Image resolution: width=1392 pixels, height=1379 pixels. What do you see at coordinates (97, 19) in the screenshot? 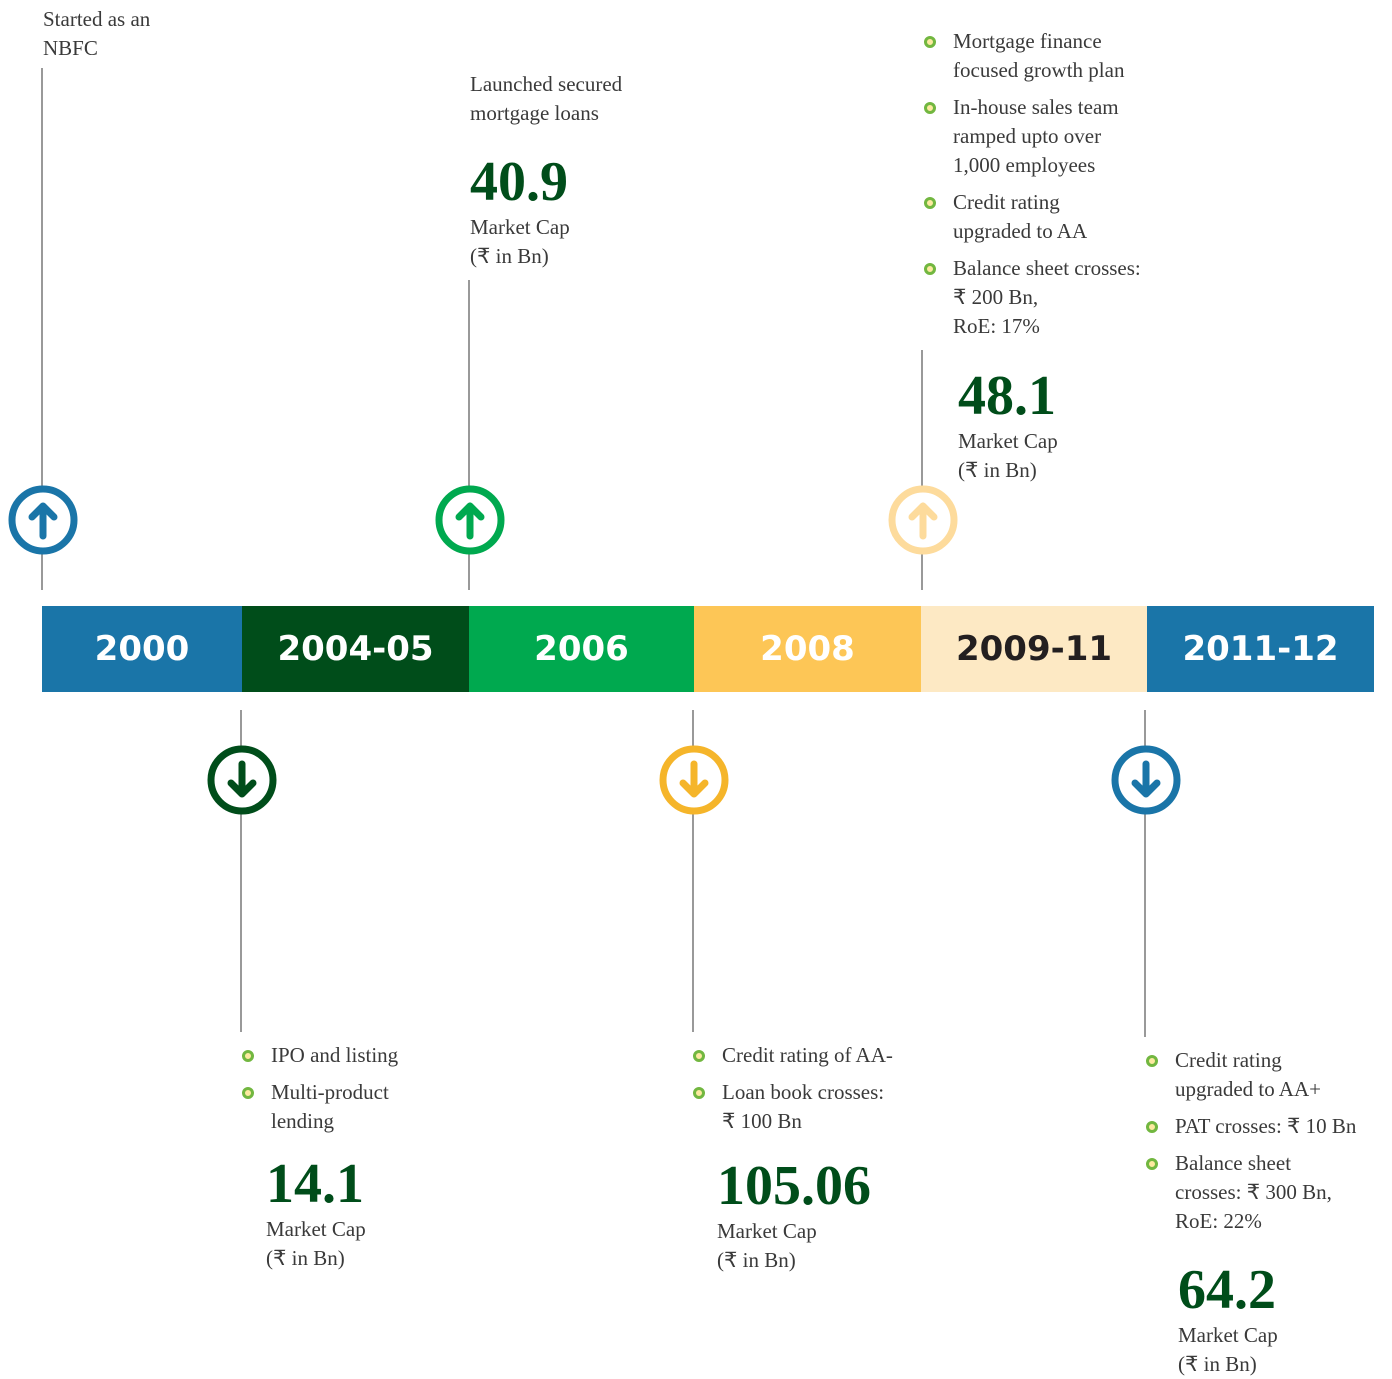
I see `event-line: Started as an` at bounding box center [97, 19].